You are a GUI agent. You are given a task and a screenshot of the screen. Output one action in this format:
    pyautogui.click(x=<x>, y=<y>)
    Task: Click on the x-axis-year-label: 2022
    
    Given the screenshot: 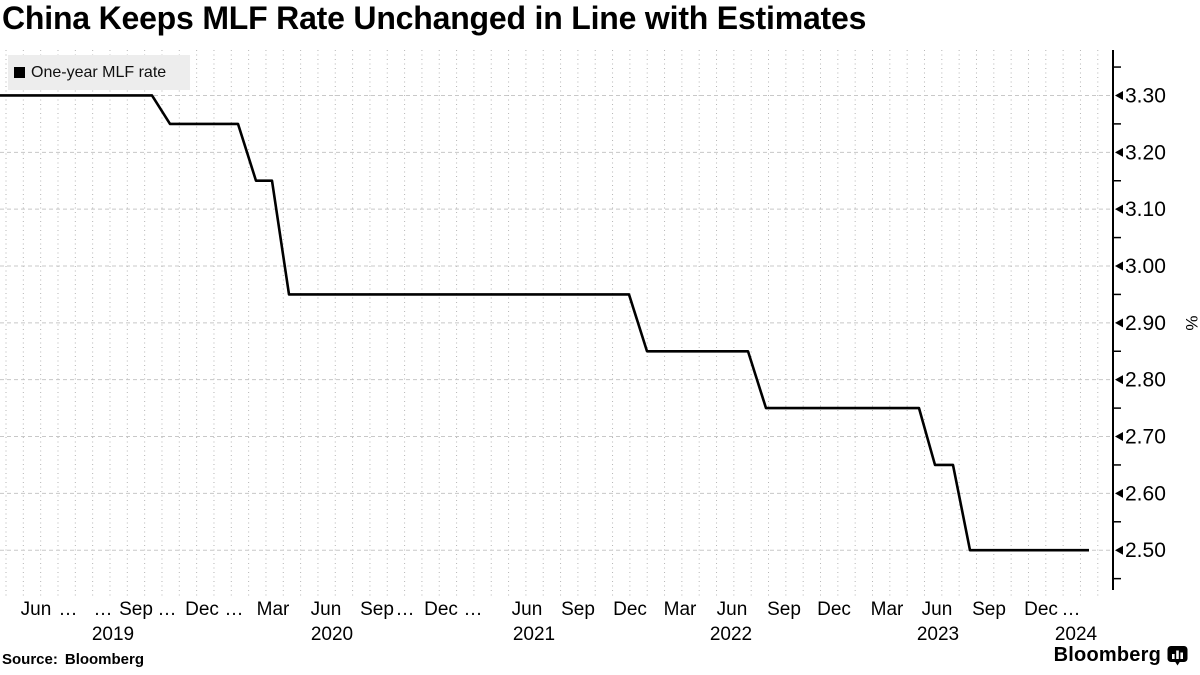 What is the action you would take?
    pyautogui.click(x=731, y=634)
    